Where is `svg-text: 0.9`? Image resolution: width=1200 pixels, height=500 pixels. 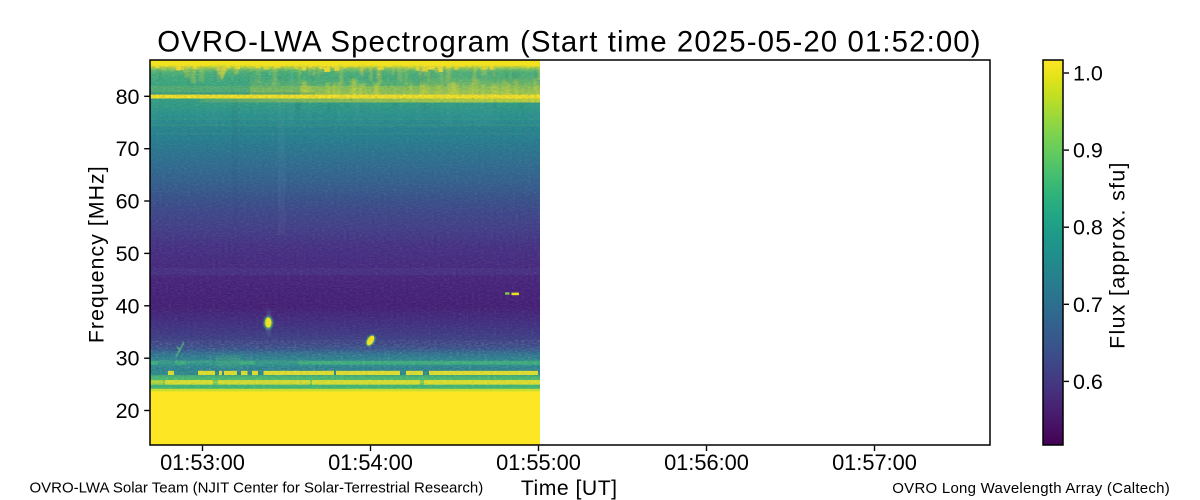 svg-text: 0.9 is located at coordinates (1088, 151).